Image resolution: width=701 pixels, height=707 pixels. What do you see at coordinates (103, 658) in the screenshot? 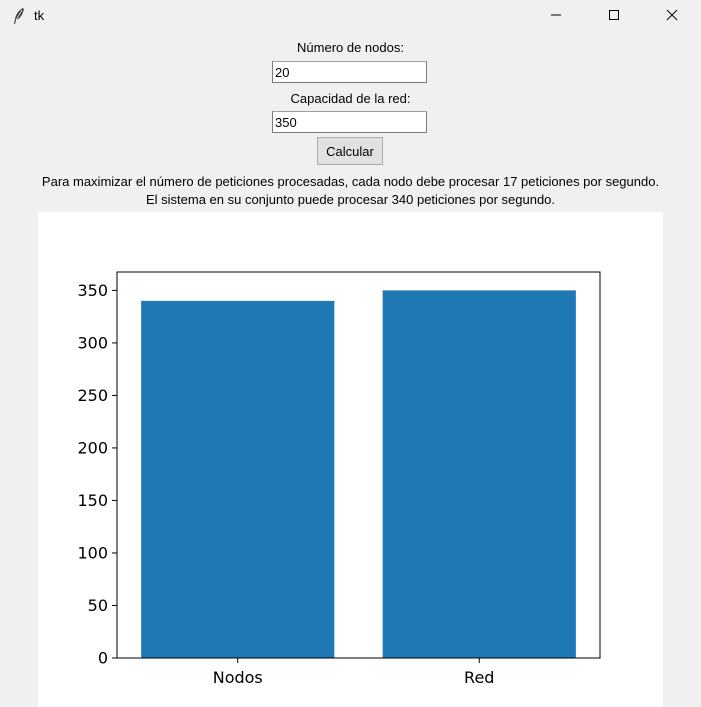
I see `y-tick-label: 0` at bounding box center [103, 658].